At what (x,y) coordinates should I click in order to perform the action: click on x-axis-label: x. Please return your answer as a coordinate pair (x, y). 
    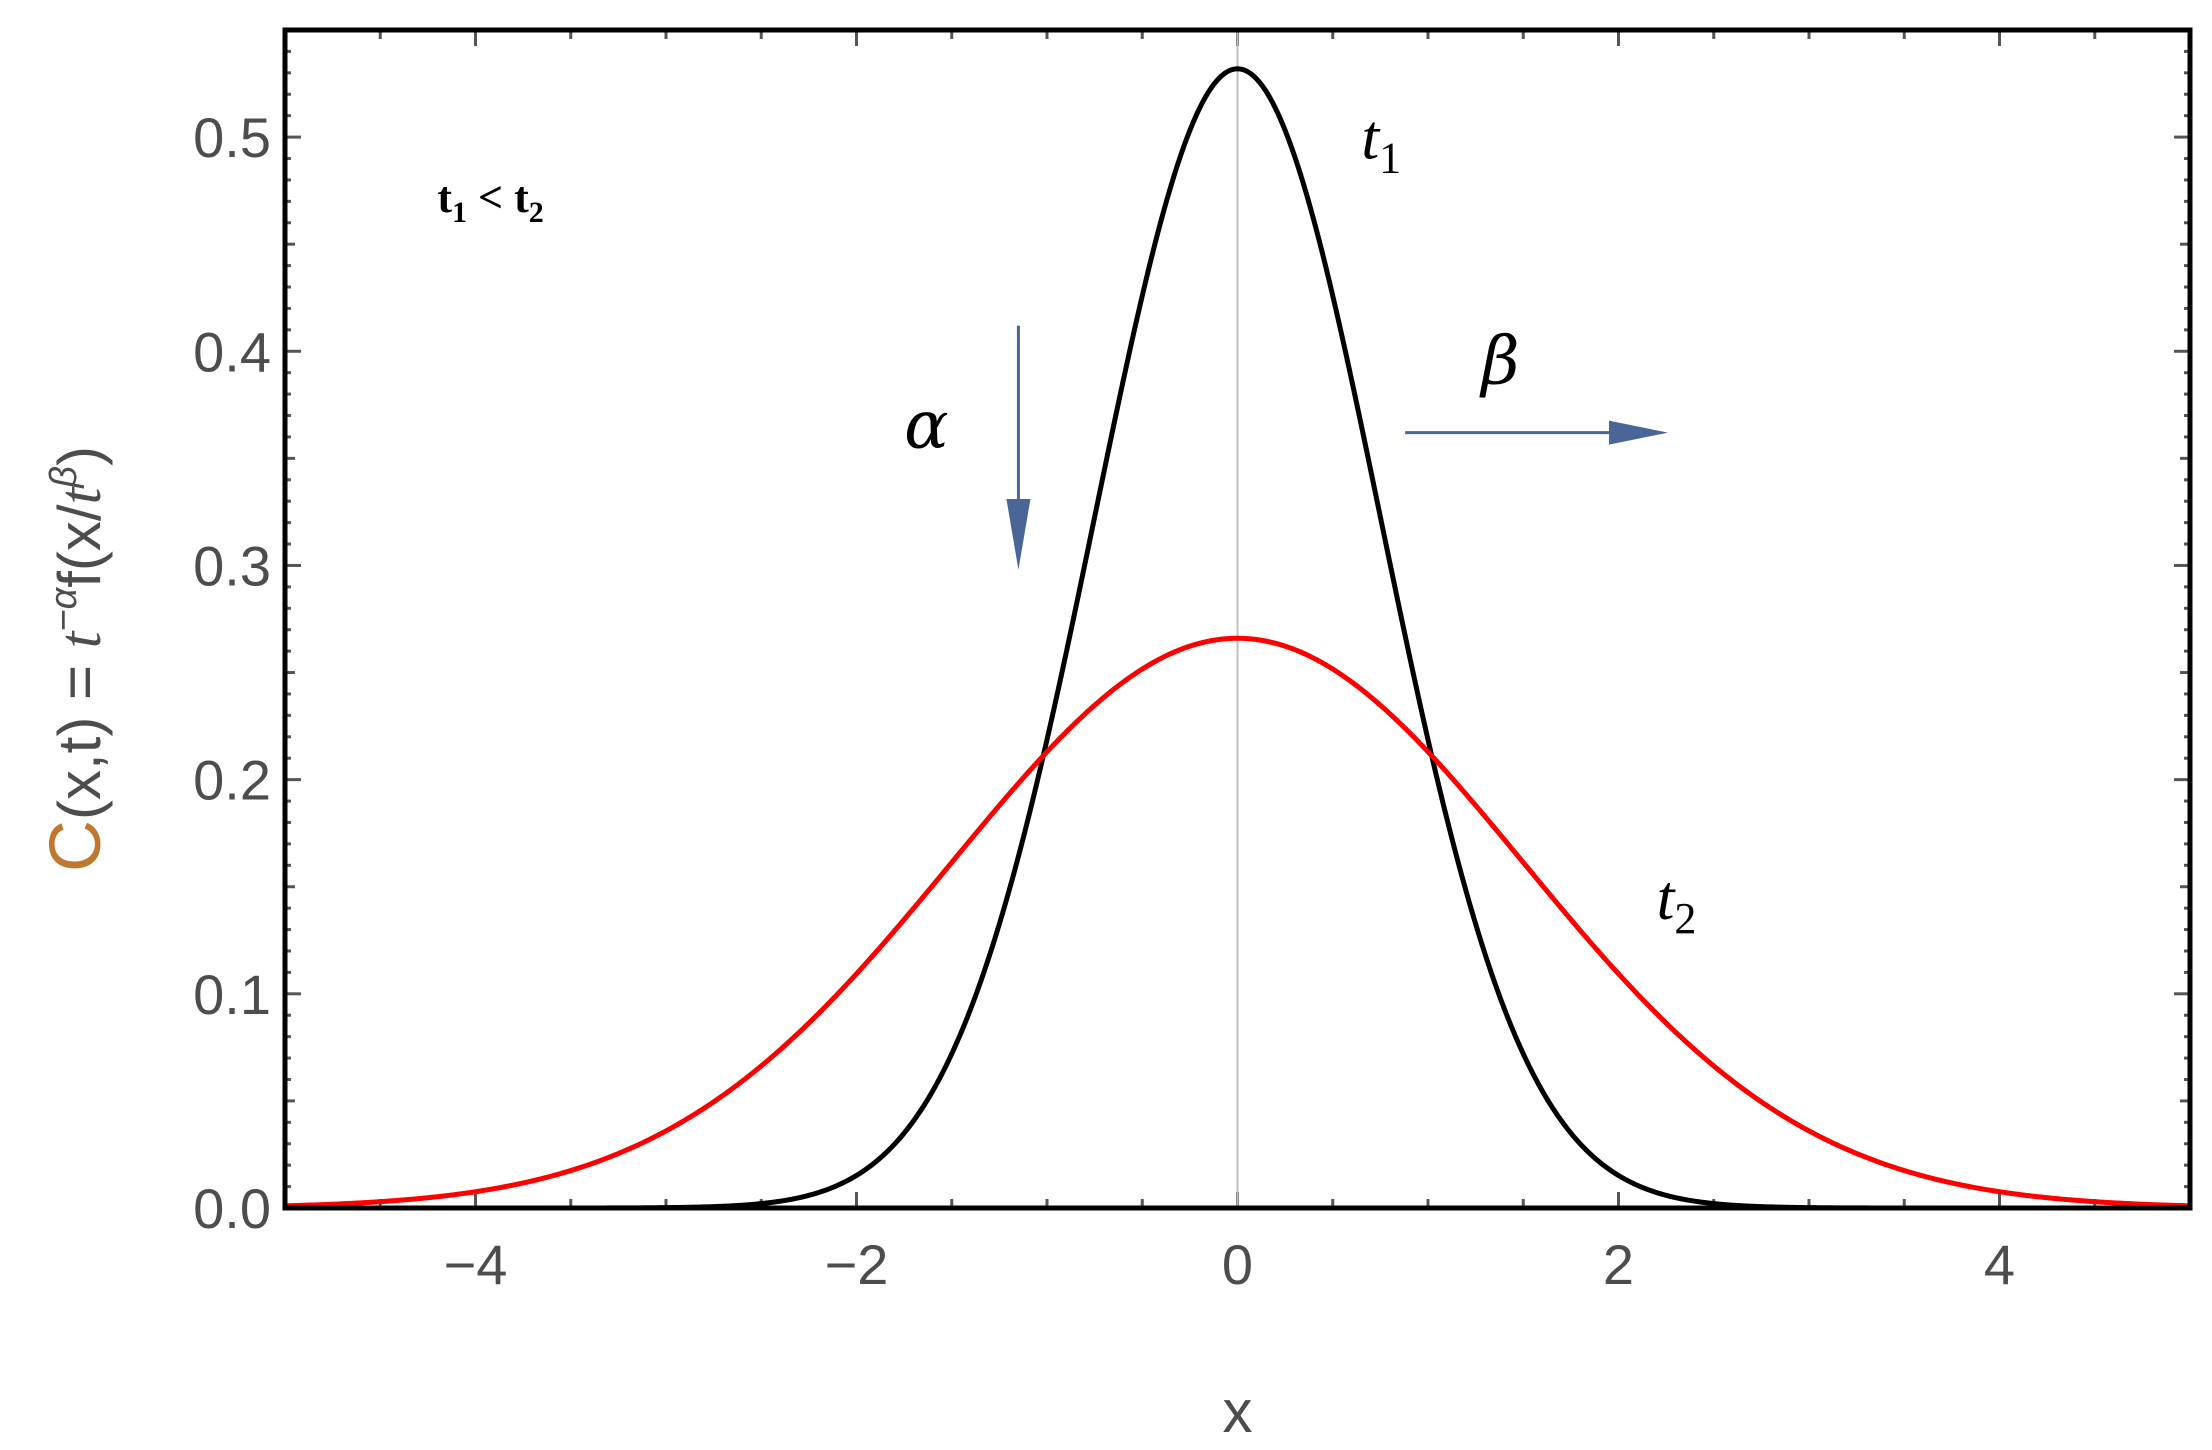
    Looking at the image, I should click on (1238, 1411).